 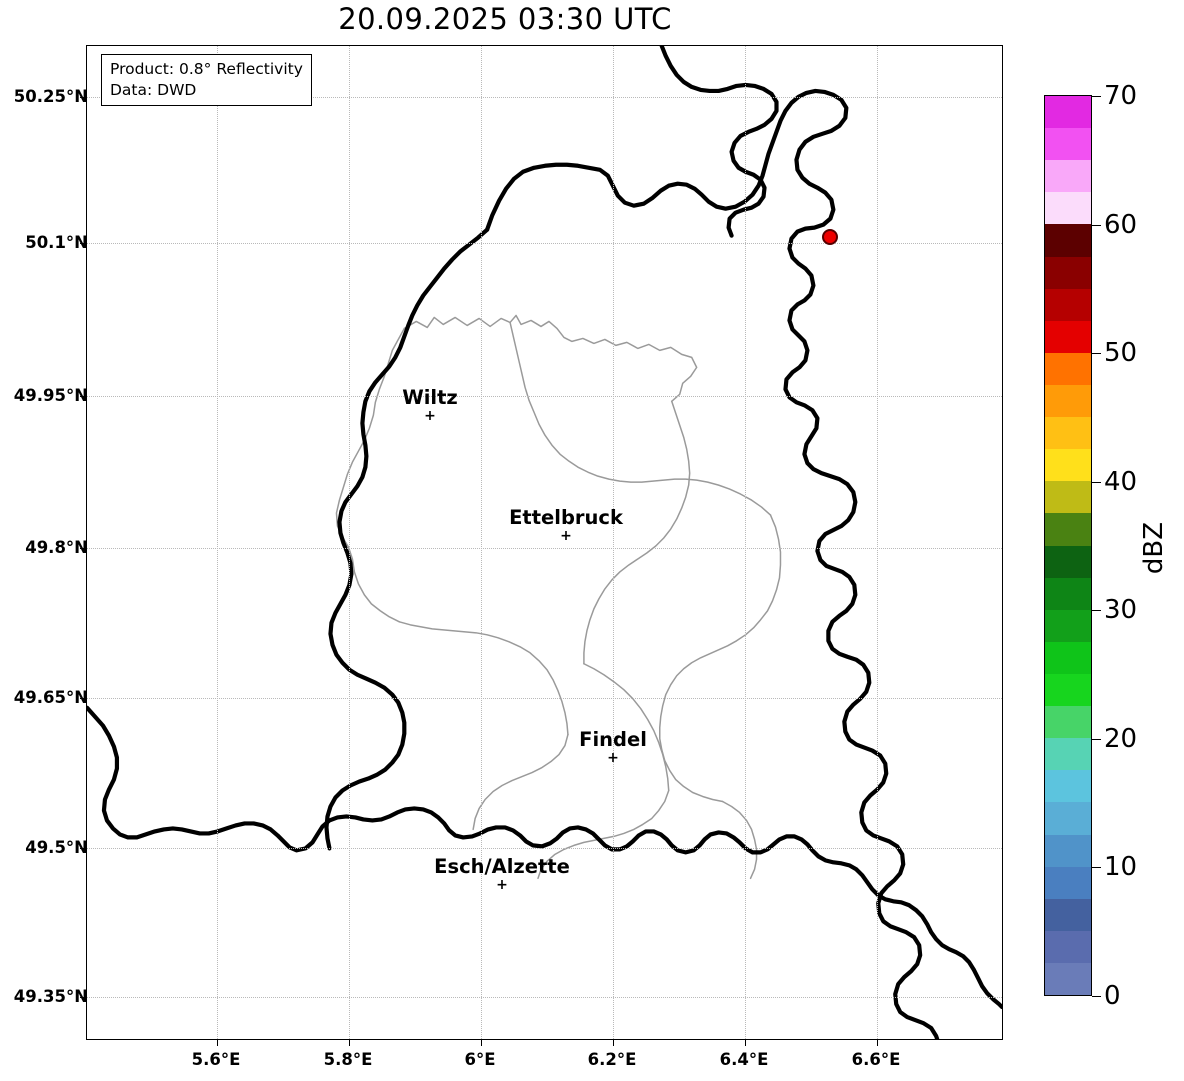 What do you see at coordinates (1121, 482) in the screenshot?
I see `colorbar-label-40: 40` at bounding box center [1121, 482].